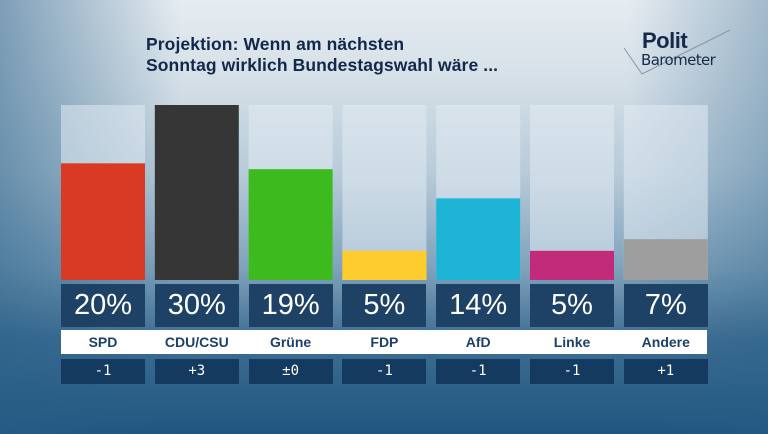 Image resolution: width=768 pixels, height=434 pixels. What do you see at coordinates (290, 371) in the screenshot?
I see `change-label-gr-ne: ±0` at bounding box center [290, 371].